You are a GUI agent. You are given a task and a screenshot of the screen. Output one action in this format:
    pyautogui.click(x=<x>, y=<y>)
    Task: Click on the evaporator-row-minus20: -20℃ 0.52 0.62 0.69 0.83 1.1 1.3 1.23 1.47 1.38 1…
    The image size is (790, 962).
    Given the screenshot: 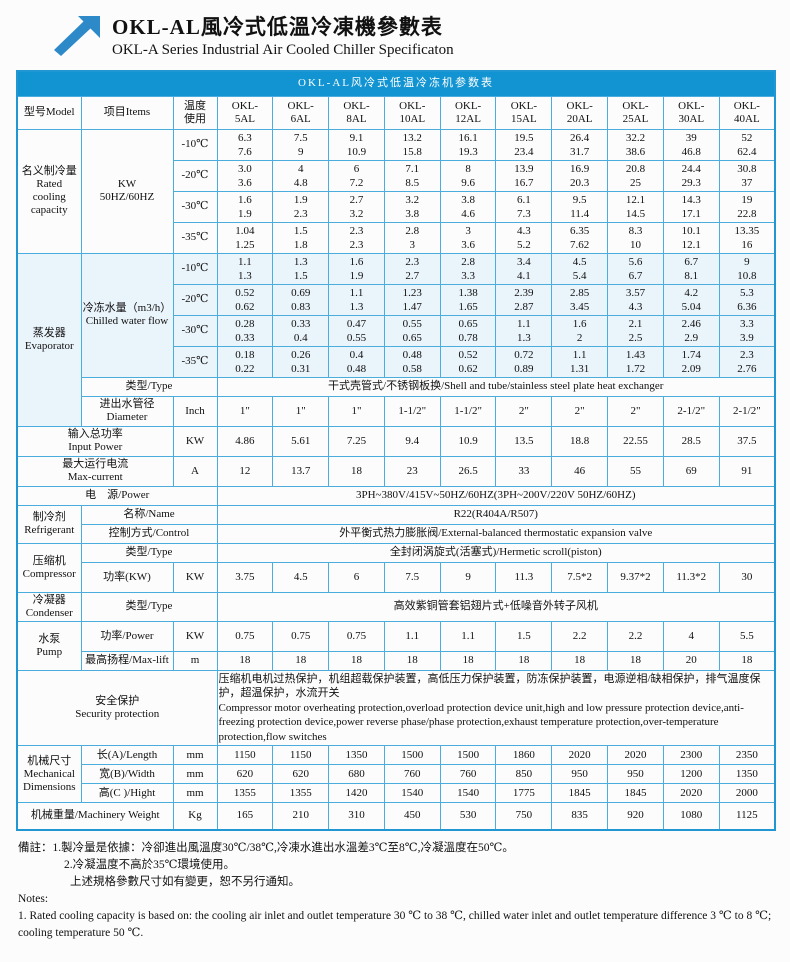 What is the action you would take?
    pyautogui.click(x=396, y=299)
    